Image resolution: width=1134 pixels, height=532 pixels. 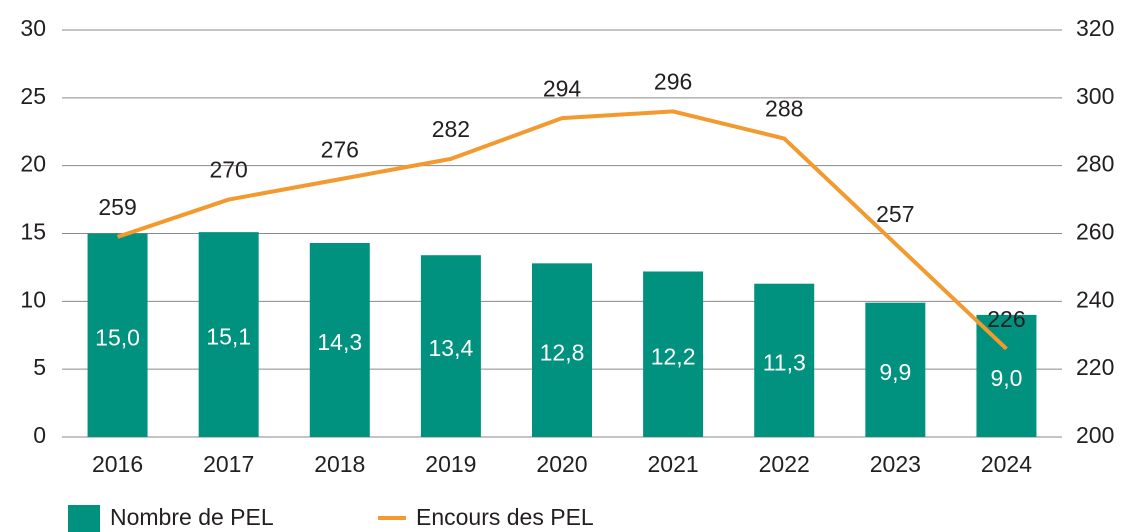 I want to click on bar-value-label: 12,2, so click(x=673, y=356).